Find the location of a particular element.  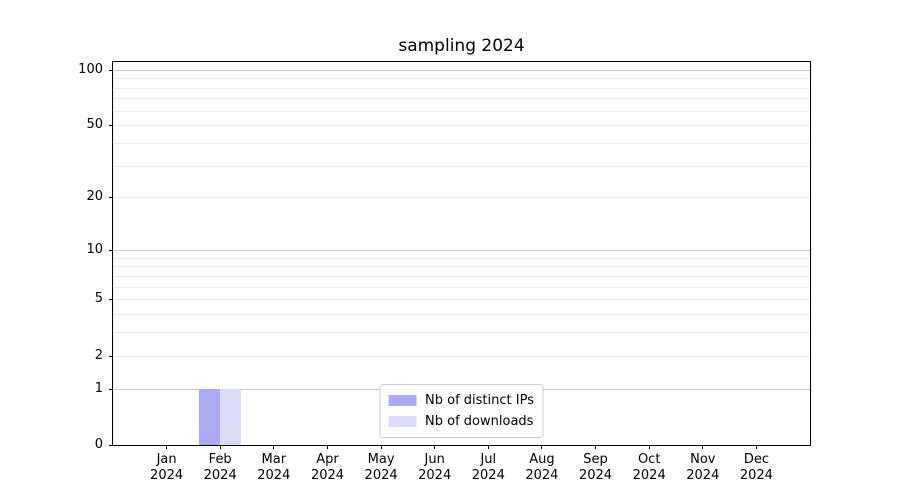

y-tick-label: 5 is located at coordinates (98, 299).